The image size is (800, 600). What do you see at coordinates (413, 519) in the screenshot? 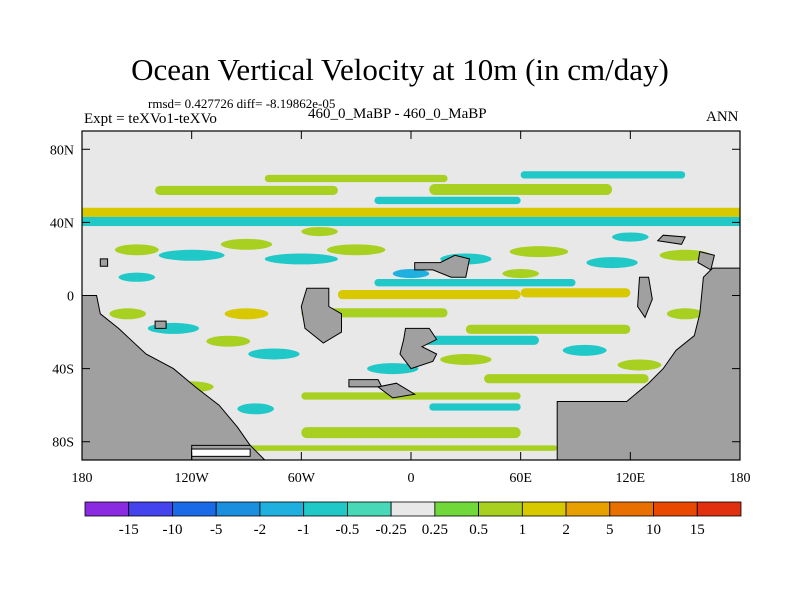
I see `colorbar: -15 -10 -5 -2 -1 -0.5 -0.25 0.25 0.5 1 2 5 10 15` at bounding box center [413, 519].